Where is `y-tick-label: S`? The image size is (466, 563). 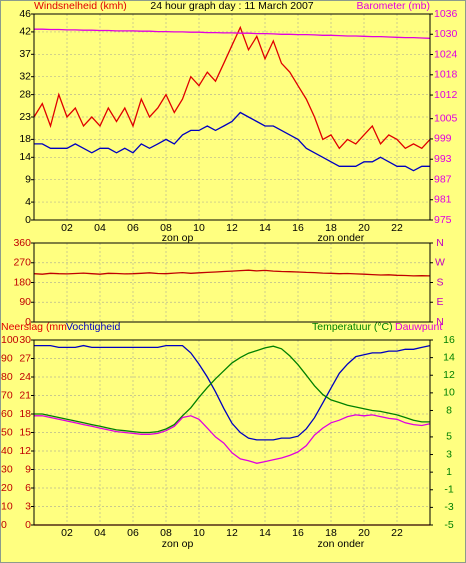 y-tick-label: S is located at coordinates (439, 282).